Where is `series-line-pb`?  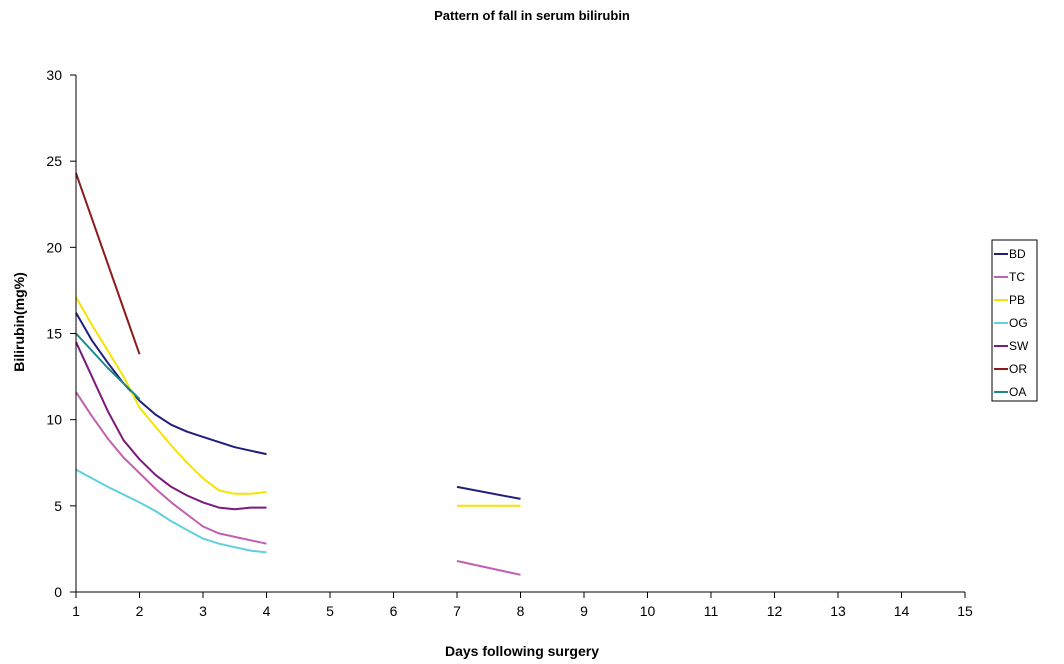 series-line-pb is located at coordinates (171, 395).